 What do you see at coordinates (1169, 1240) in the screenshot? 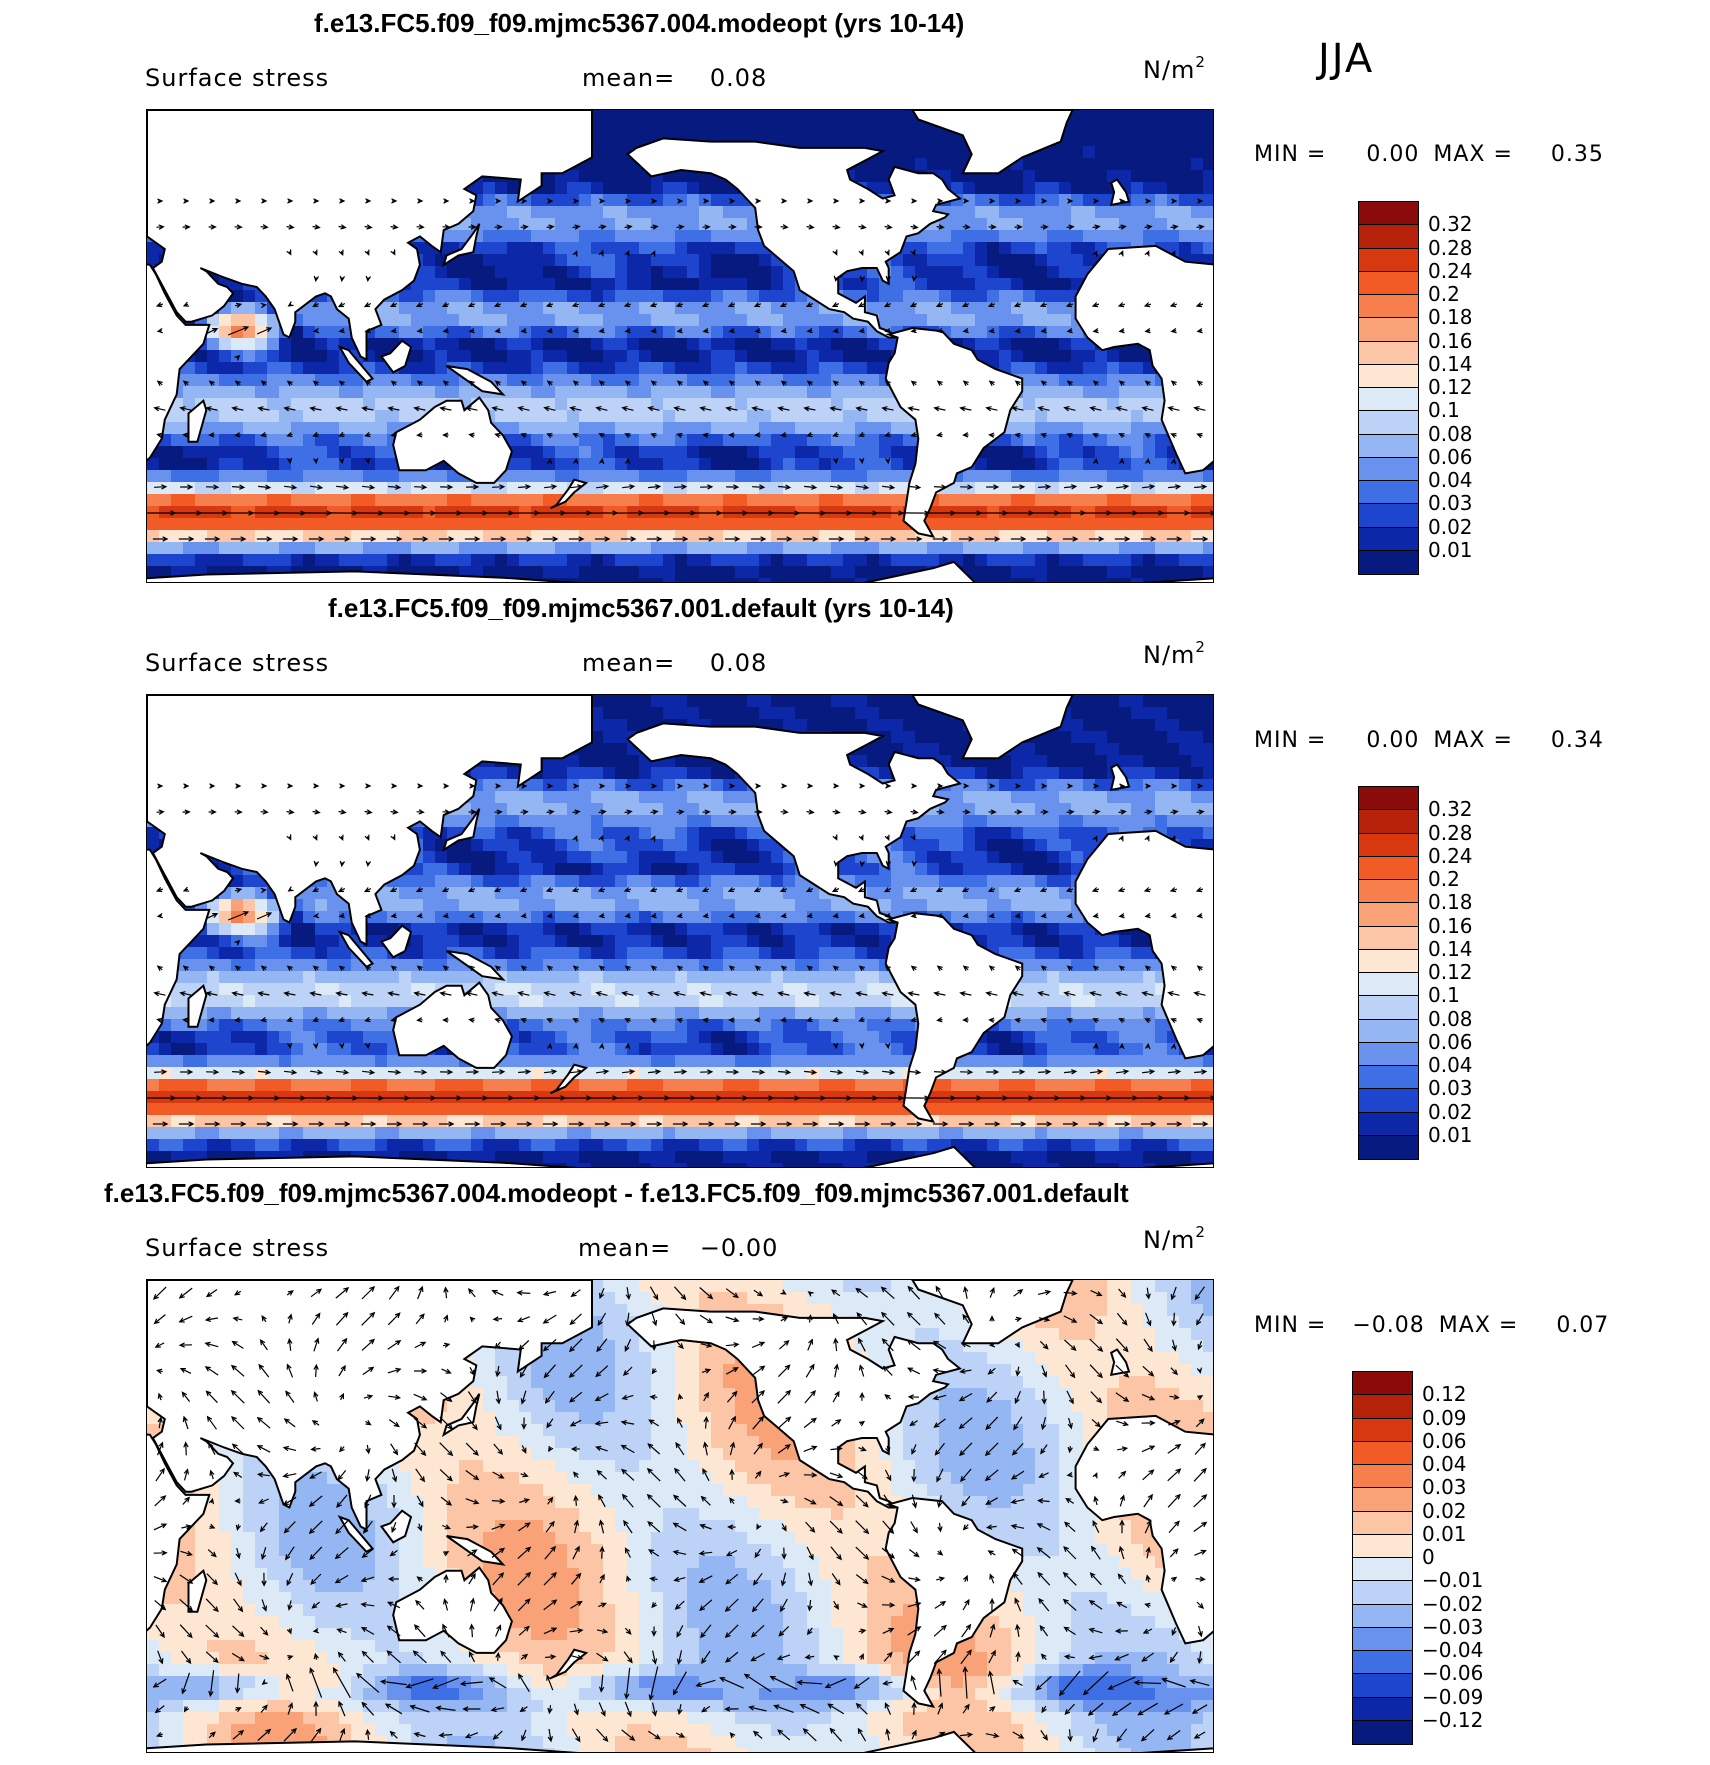
I see `panel-3-units-base: N/m` at bounding box center [1169, 1240].